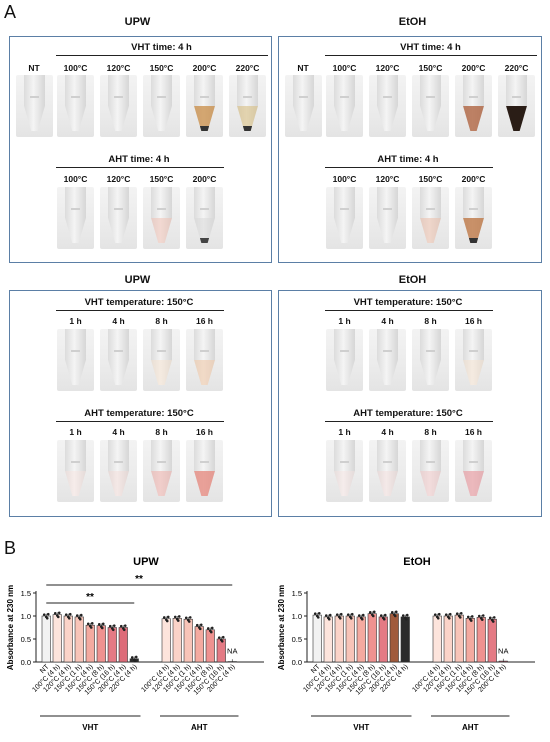  What do you see at coordinates (408, 159) in the screenshot?
I see `etoh-aht-time-label: AHT time: 4 h` at bounding box center [408, 159].